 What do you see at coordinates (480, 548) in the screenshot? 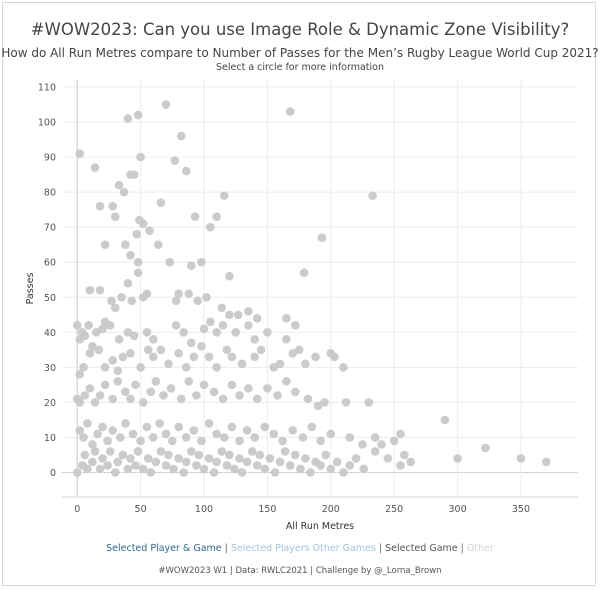
I see `legend-other: Other` at bounding box center [480, 548].